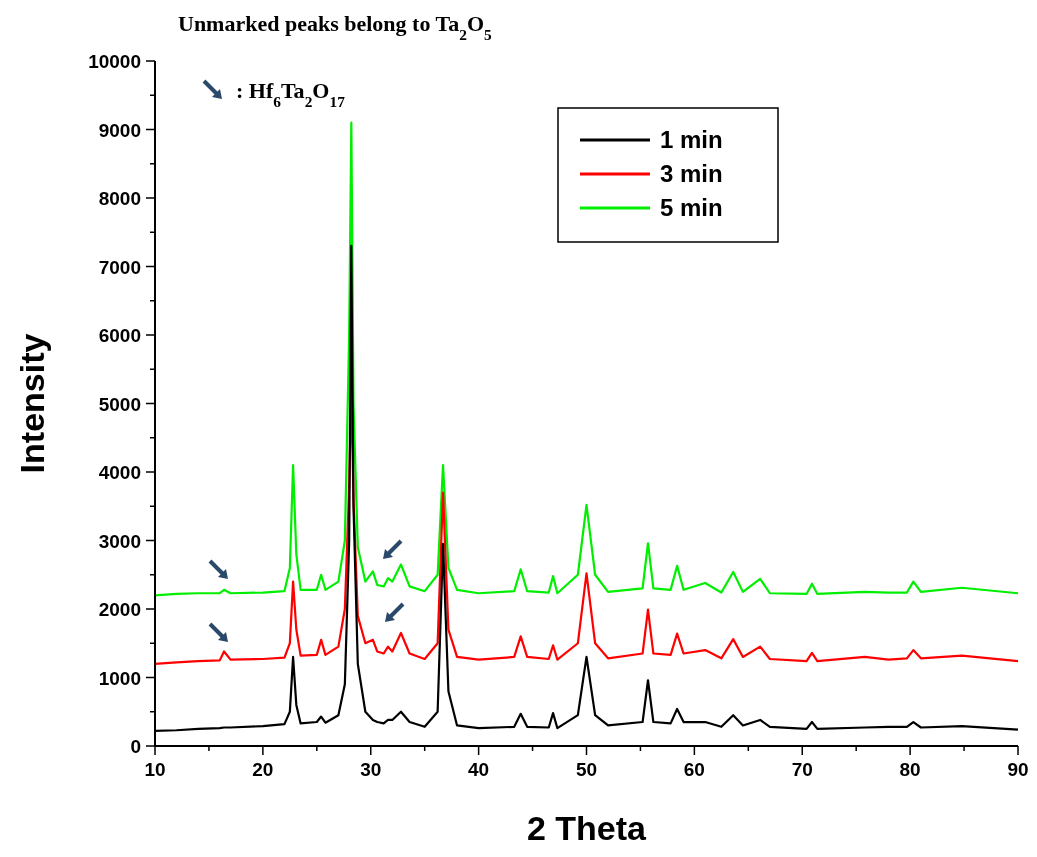  I want to click on legend-label: 1 min, so click(691, 139).